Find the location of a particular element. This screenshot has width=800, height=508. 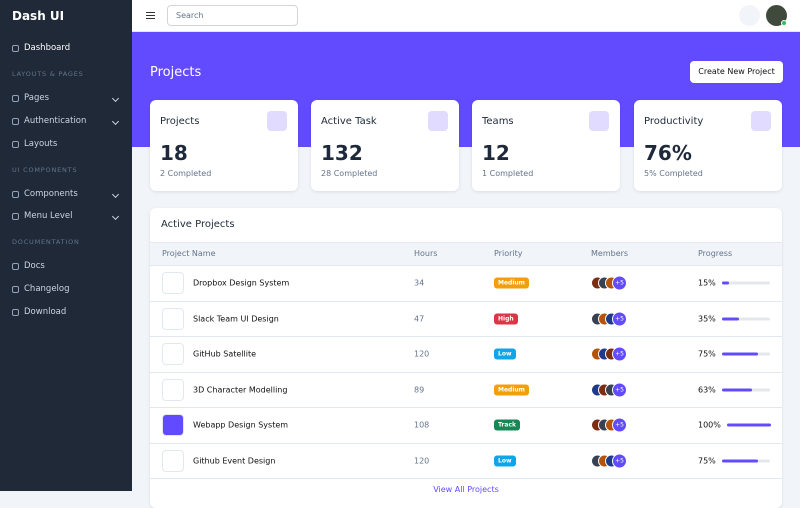

column-header: Progress is located at coordinates (715, 253).